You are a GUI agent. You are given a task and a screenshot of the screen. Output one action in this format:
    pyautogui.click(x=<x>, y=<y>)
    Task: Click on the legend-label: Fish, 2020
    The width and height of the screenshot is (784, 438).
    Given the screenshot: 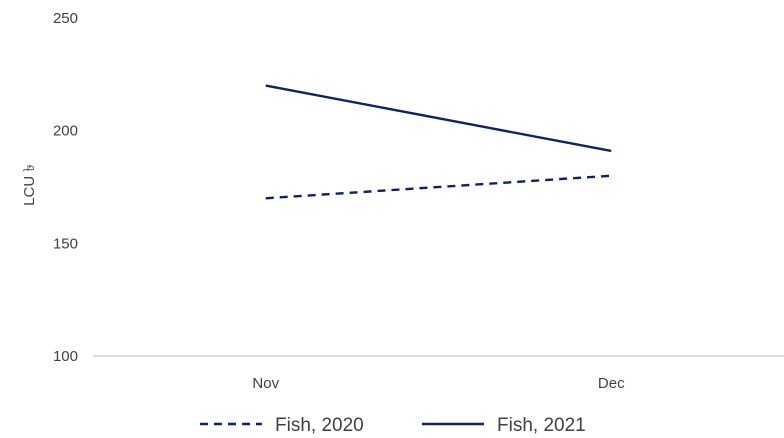 What is the action you would take?
    pyautogui.click(x=319, y=425)
    